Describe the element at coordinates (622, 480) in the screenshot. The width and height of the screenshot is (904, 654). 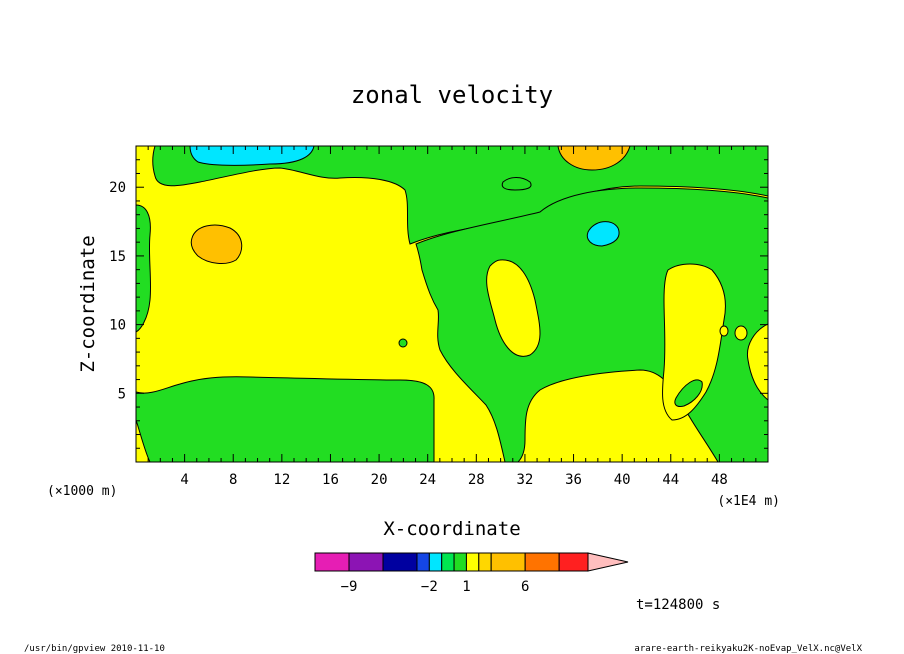
I see `x-tick-label: 40` at that location.